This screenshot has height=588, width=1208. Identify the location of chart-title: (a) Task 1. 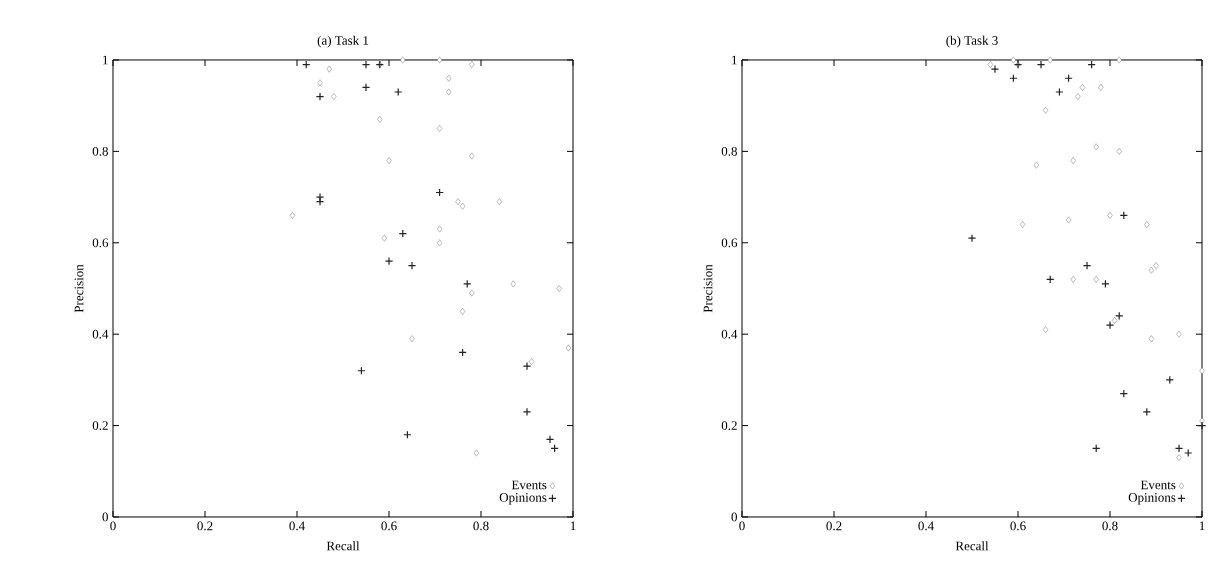
(343, 41).